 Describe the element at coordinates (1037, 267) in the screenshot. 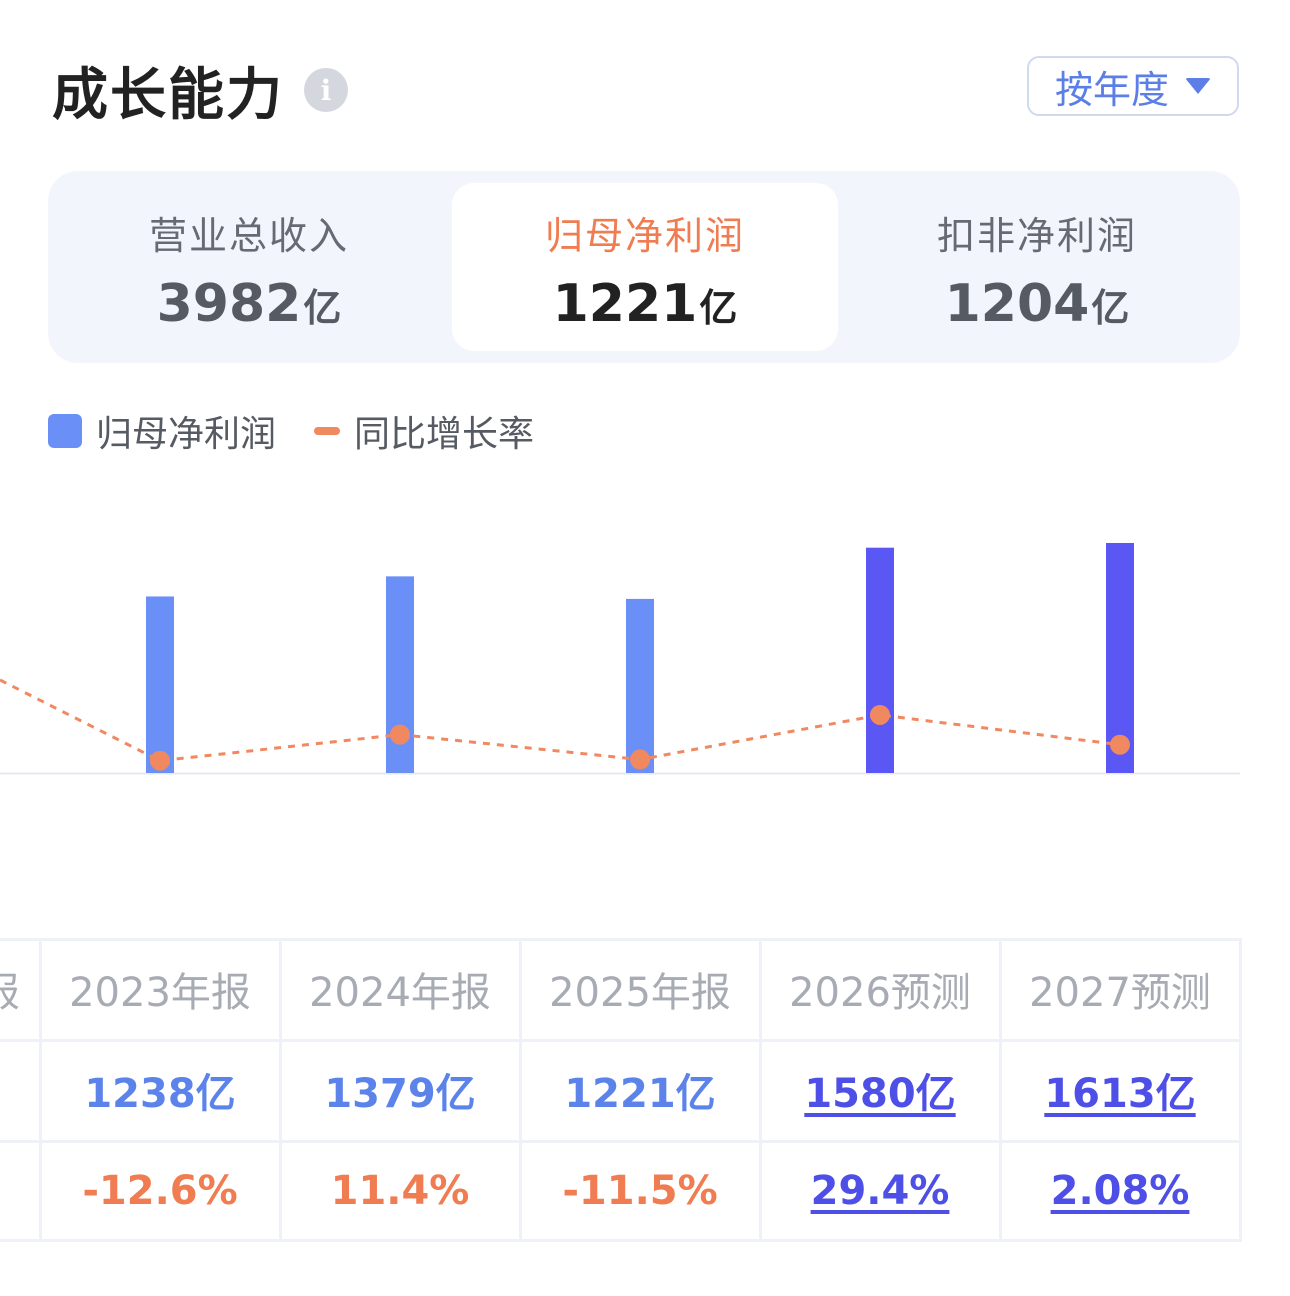

I see `metric-tab-deducted-profit: 扣非净利润 1204亿` at that location.